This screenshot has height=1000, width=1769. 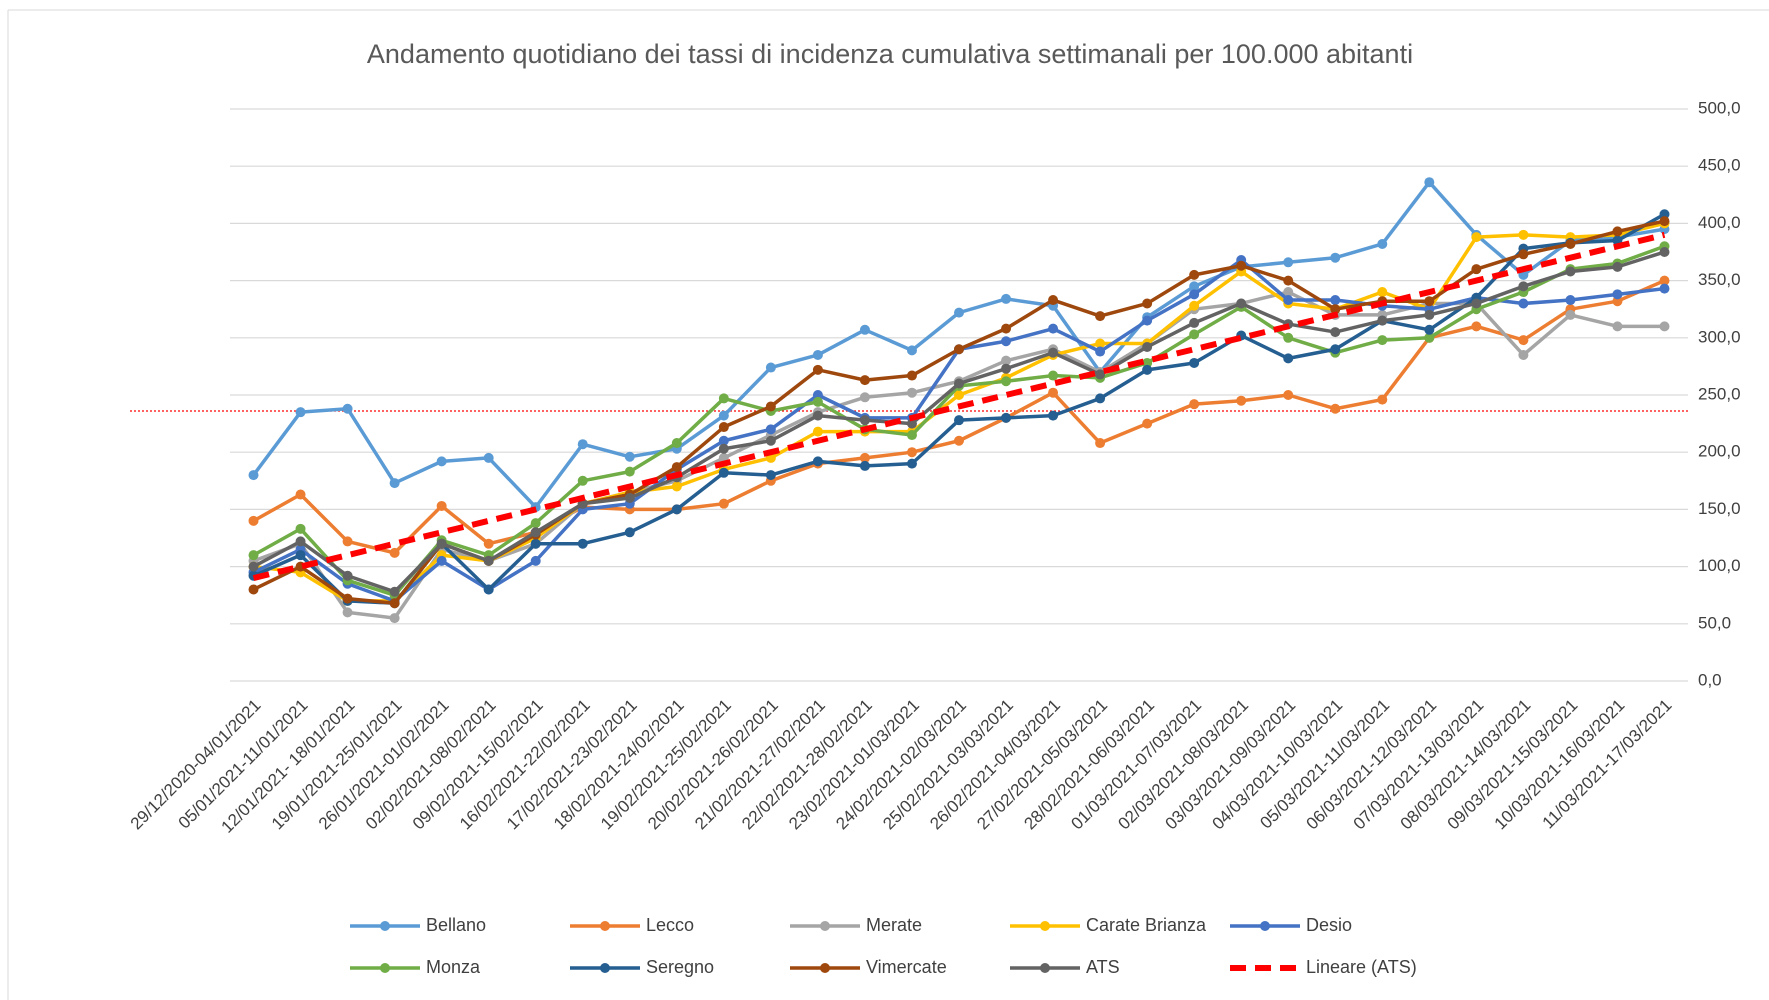 I want to click on y-tick-label: 500,0, so click(x=1719, y=107).